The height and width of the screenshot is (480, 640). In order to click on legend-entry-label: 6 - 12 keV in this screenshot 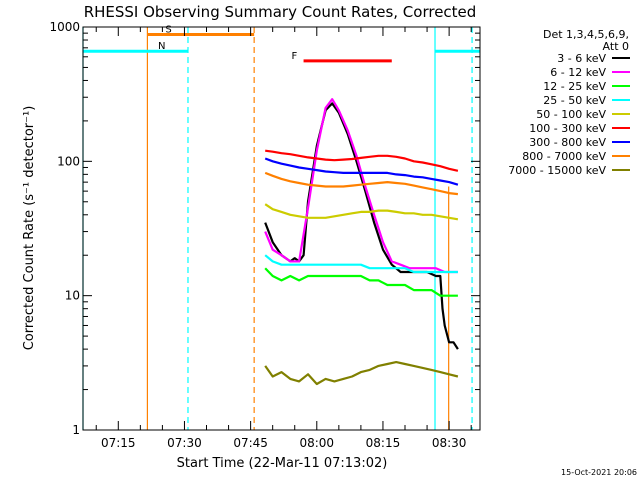, I will do `click(578, 72)`.